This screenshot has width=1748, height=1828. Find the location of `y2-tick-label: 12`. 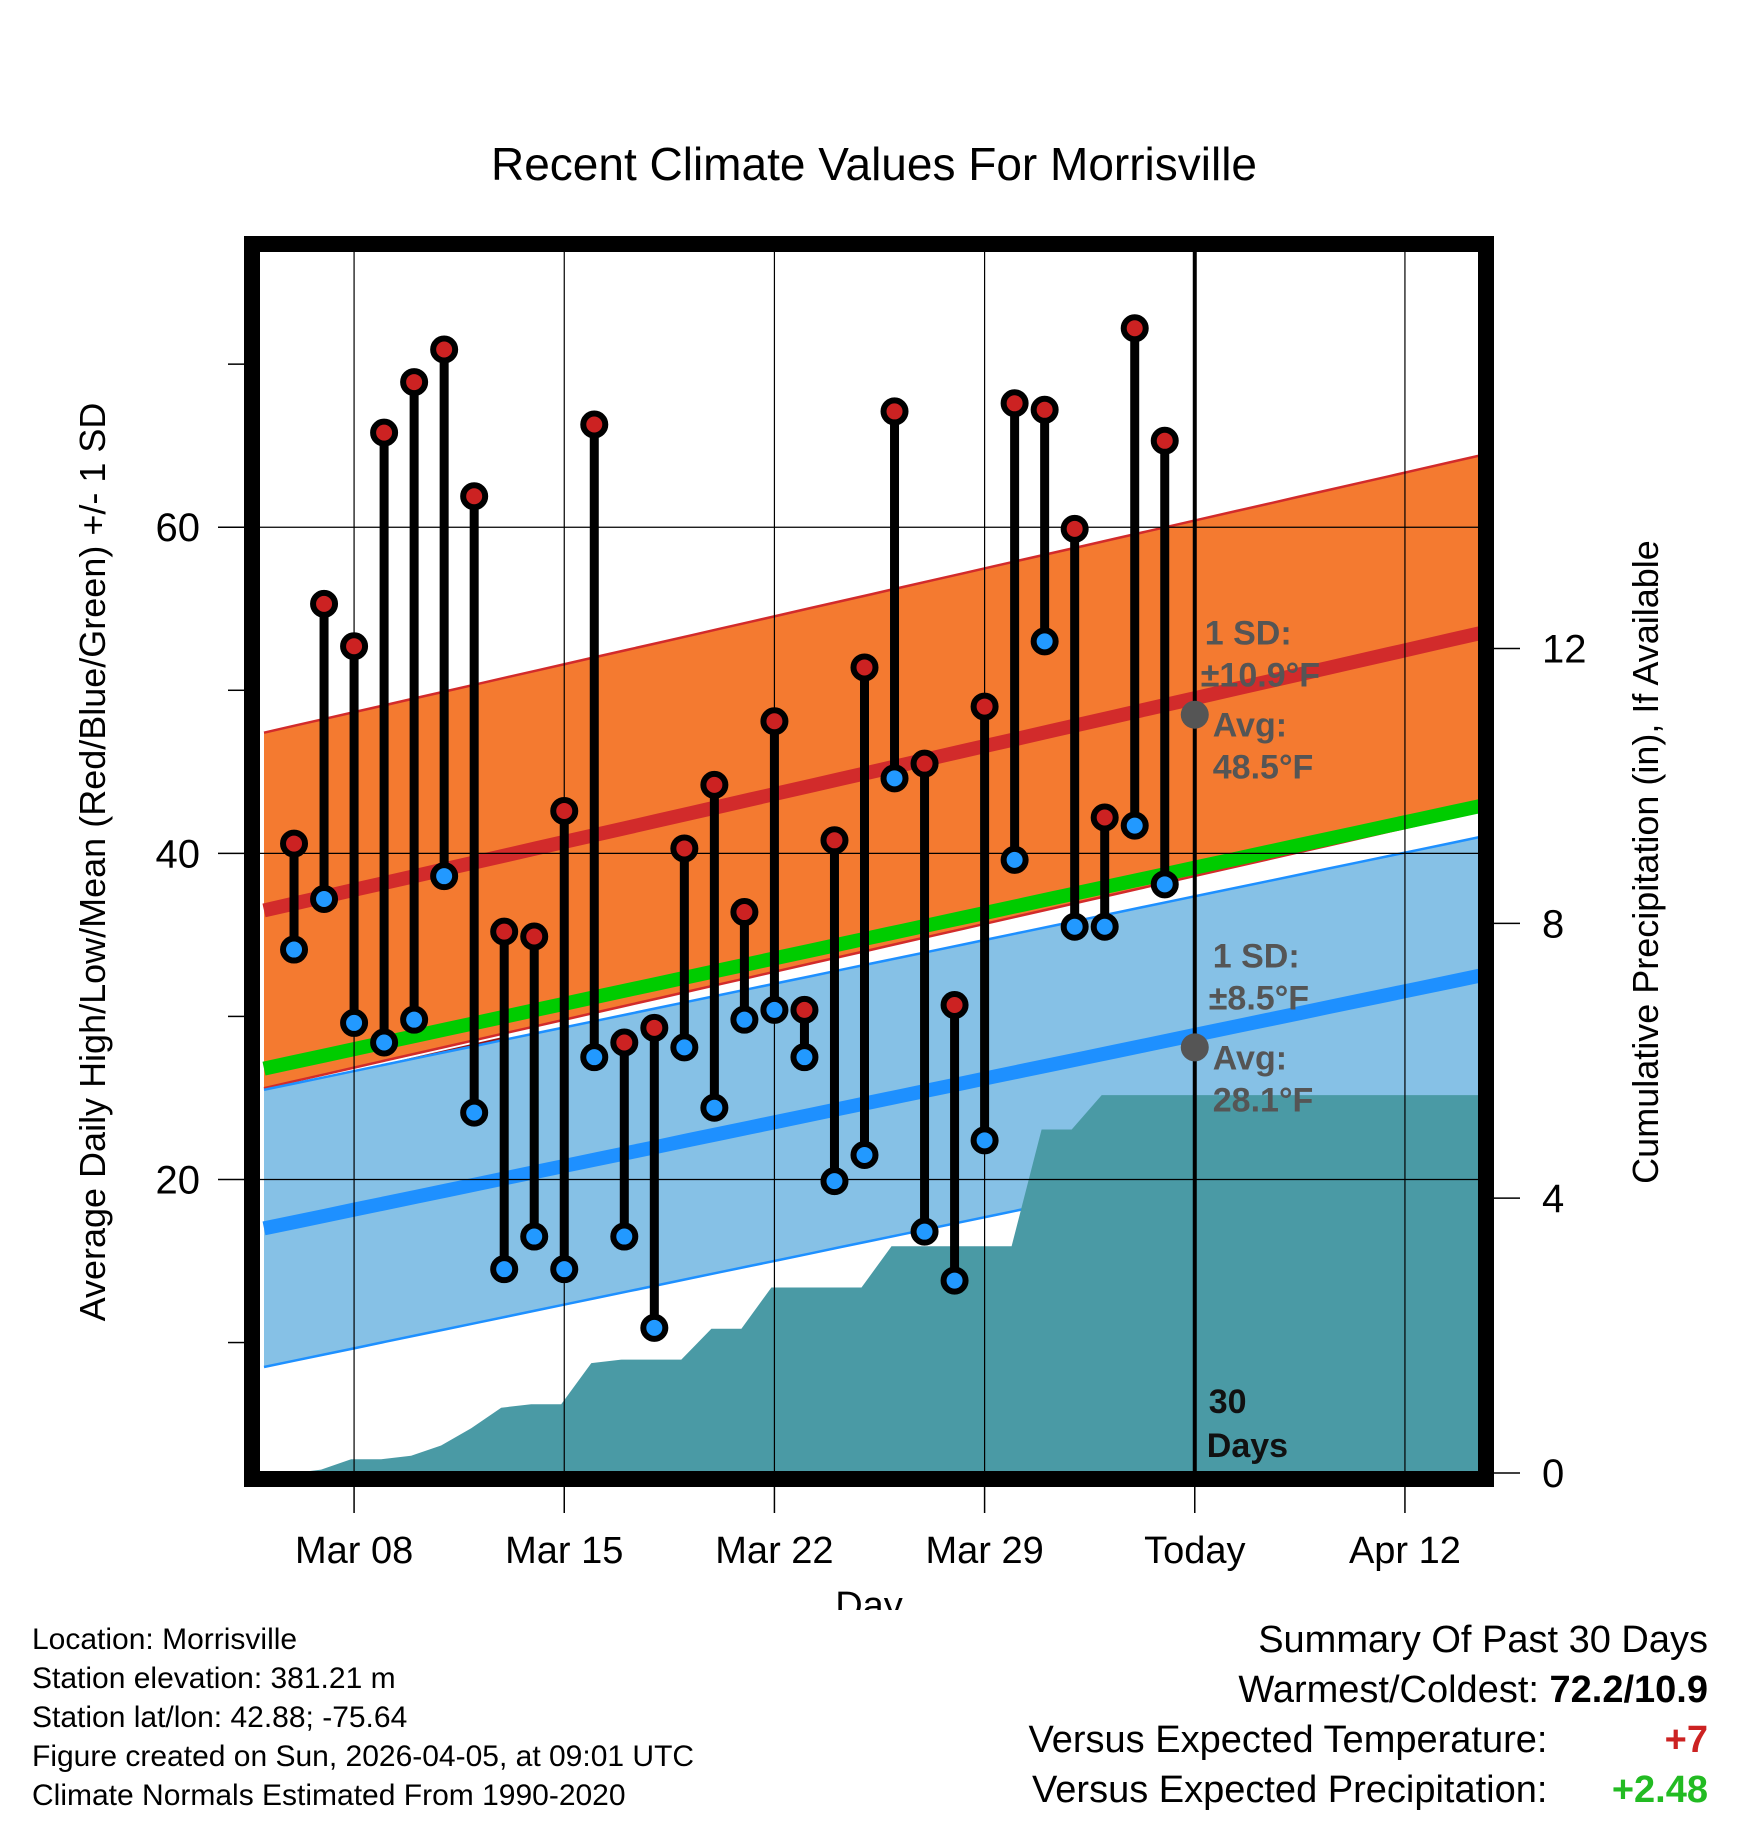

y2-tick-label: 12 is located at coordinates (1564, 650).